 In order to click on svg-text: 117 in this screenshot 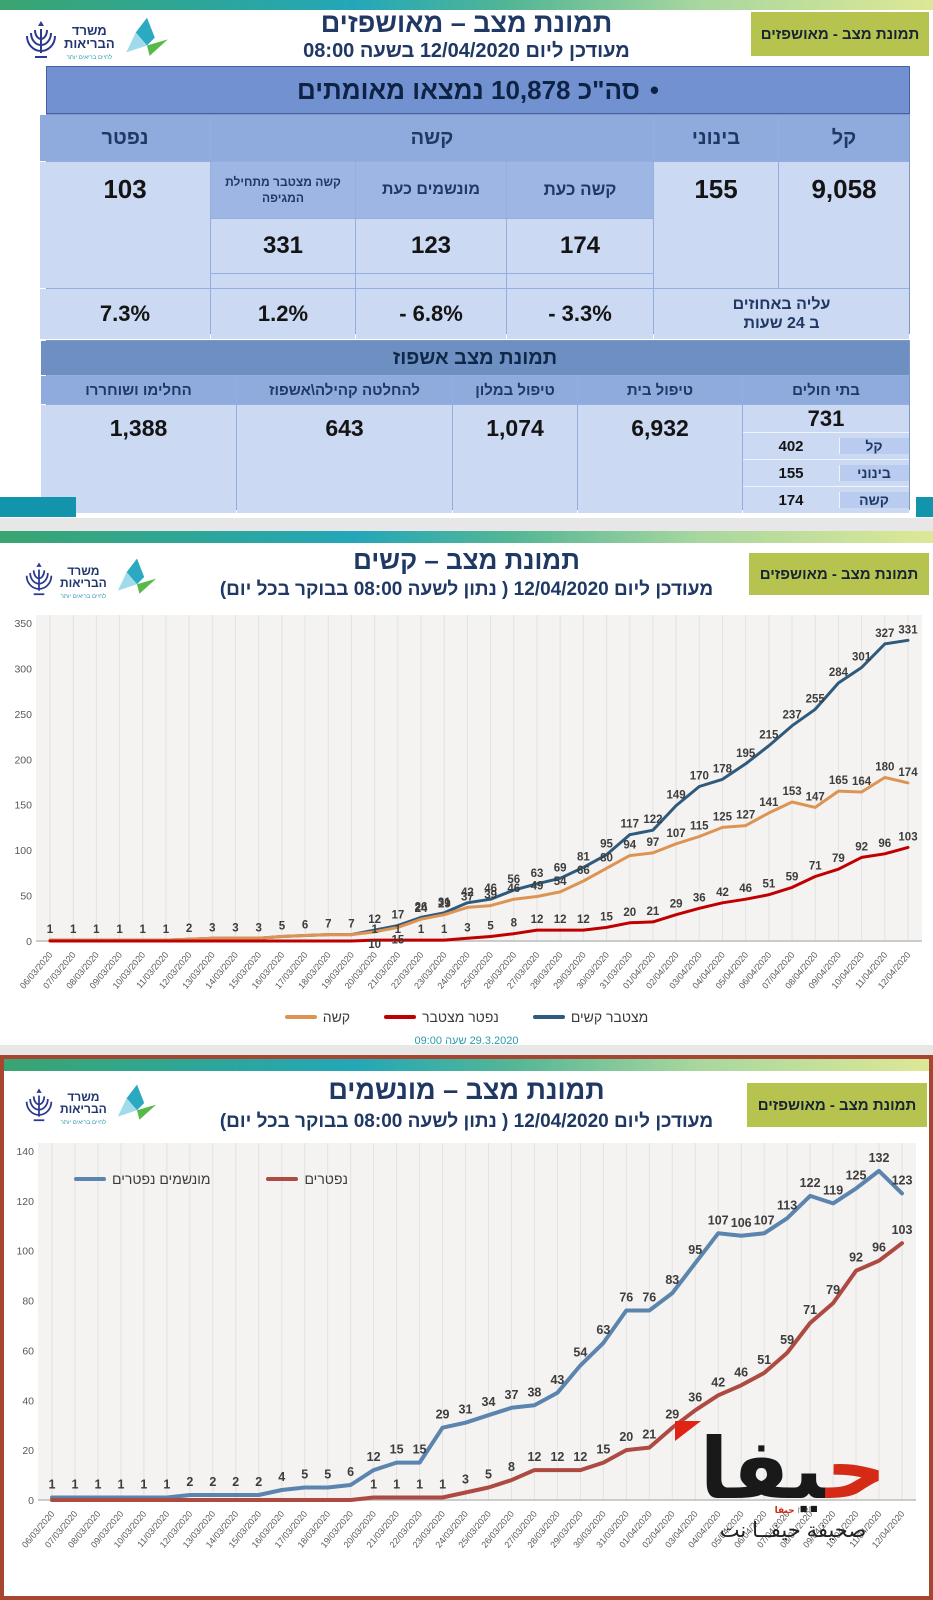, I will do `click(629, 825)`.